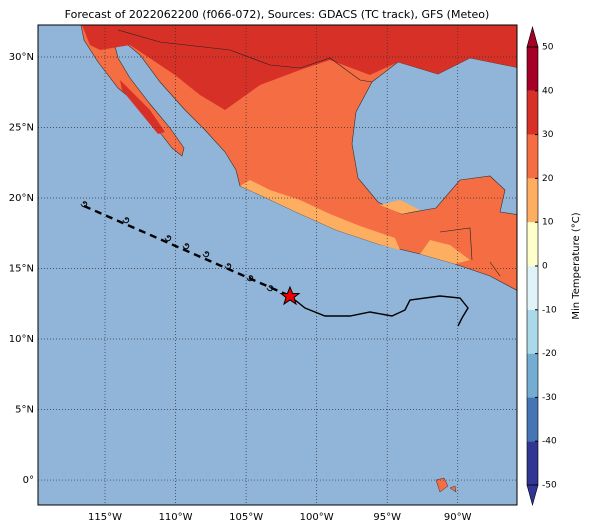 The height and width of the screenshot is (529, 592). Describe the element at coordinates (21, 128) in the screenshot. I see `lat-tick-label: 25°N` at that location.